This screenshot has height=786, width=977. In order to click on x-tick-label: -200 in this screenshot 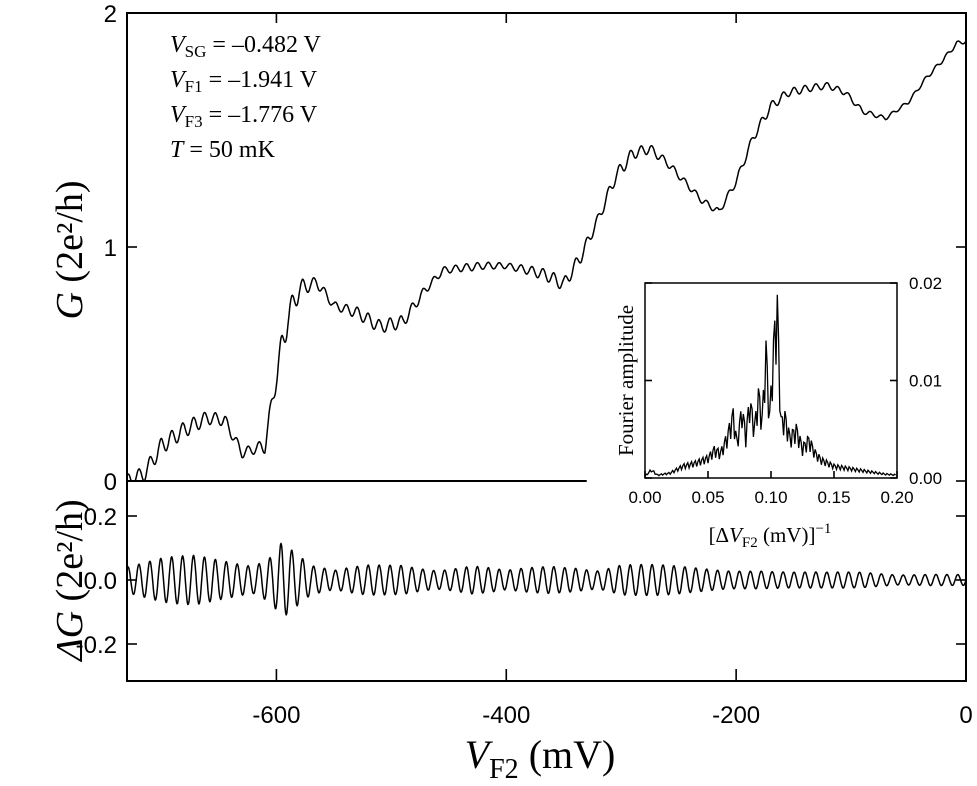, I will do `click(736, 715)`.